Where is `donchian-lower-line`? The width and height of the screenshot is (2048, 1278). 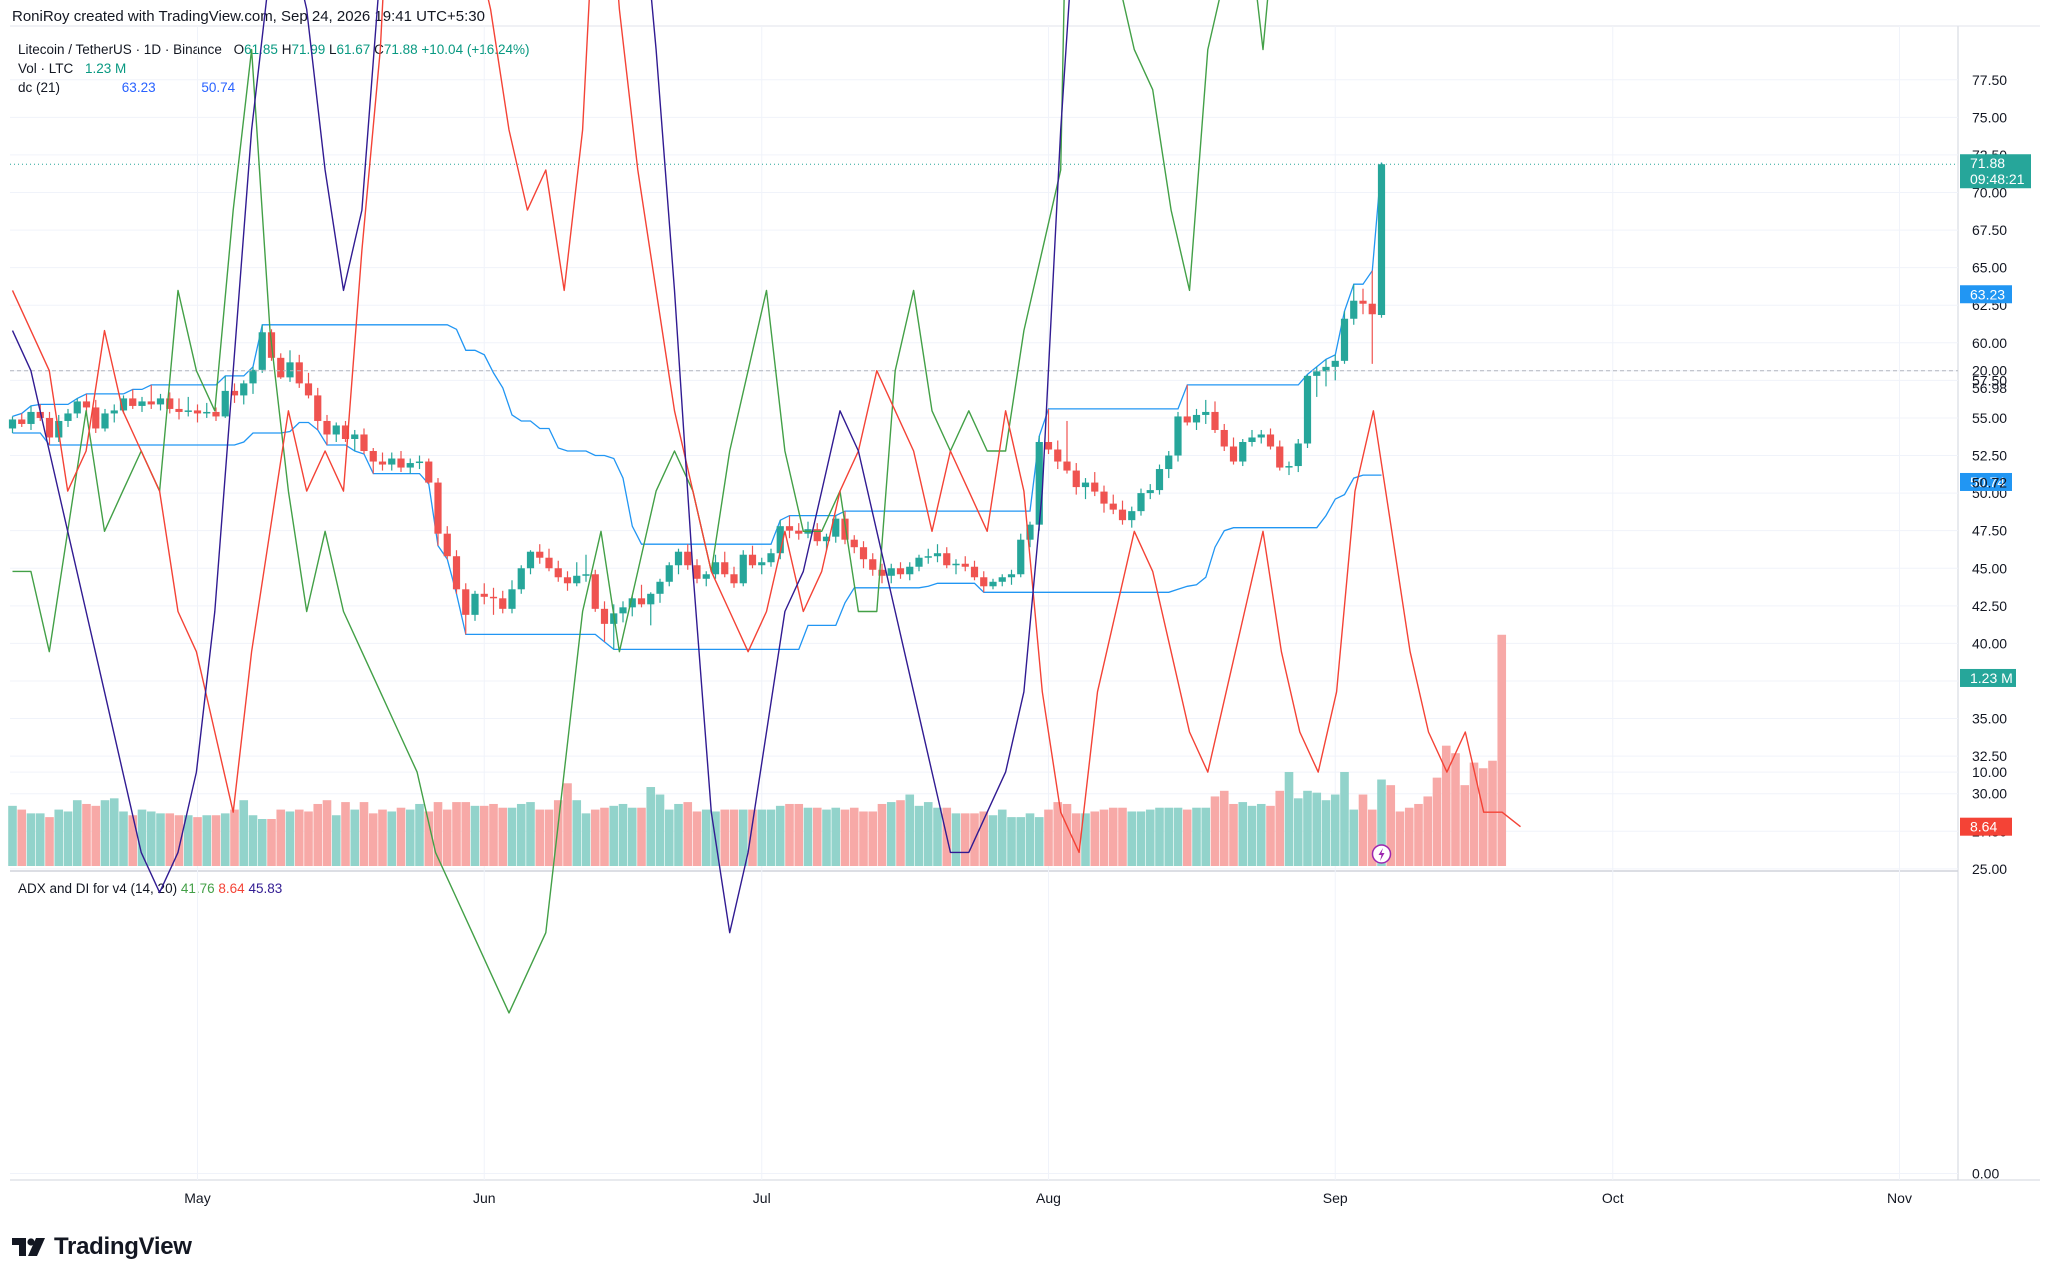
donchian-lower-line is located at coordinates (697, 536).